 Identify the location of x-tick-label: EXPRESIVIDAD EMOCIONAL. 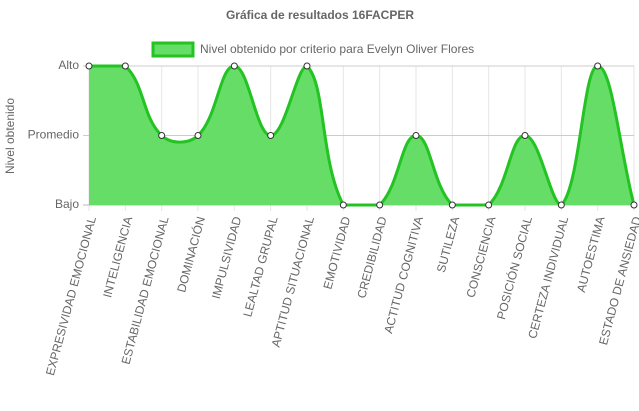
(71, 296).